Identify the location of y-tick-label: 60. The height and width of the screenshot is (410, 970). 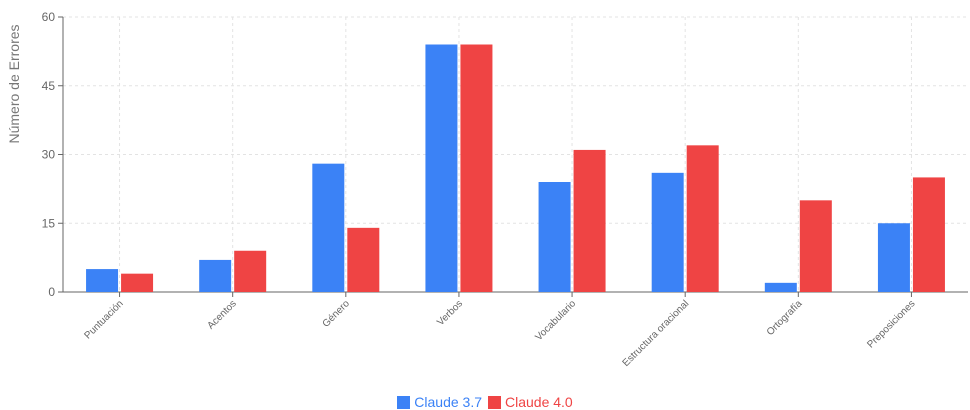
(49, 17).